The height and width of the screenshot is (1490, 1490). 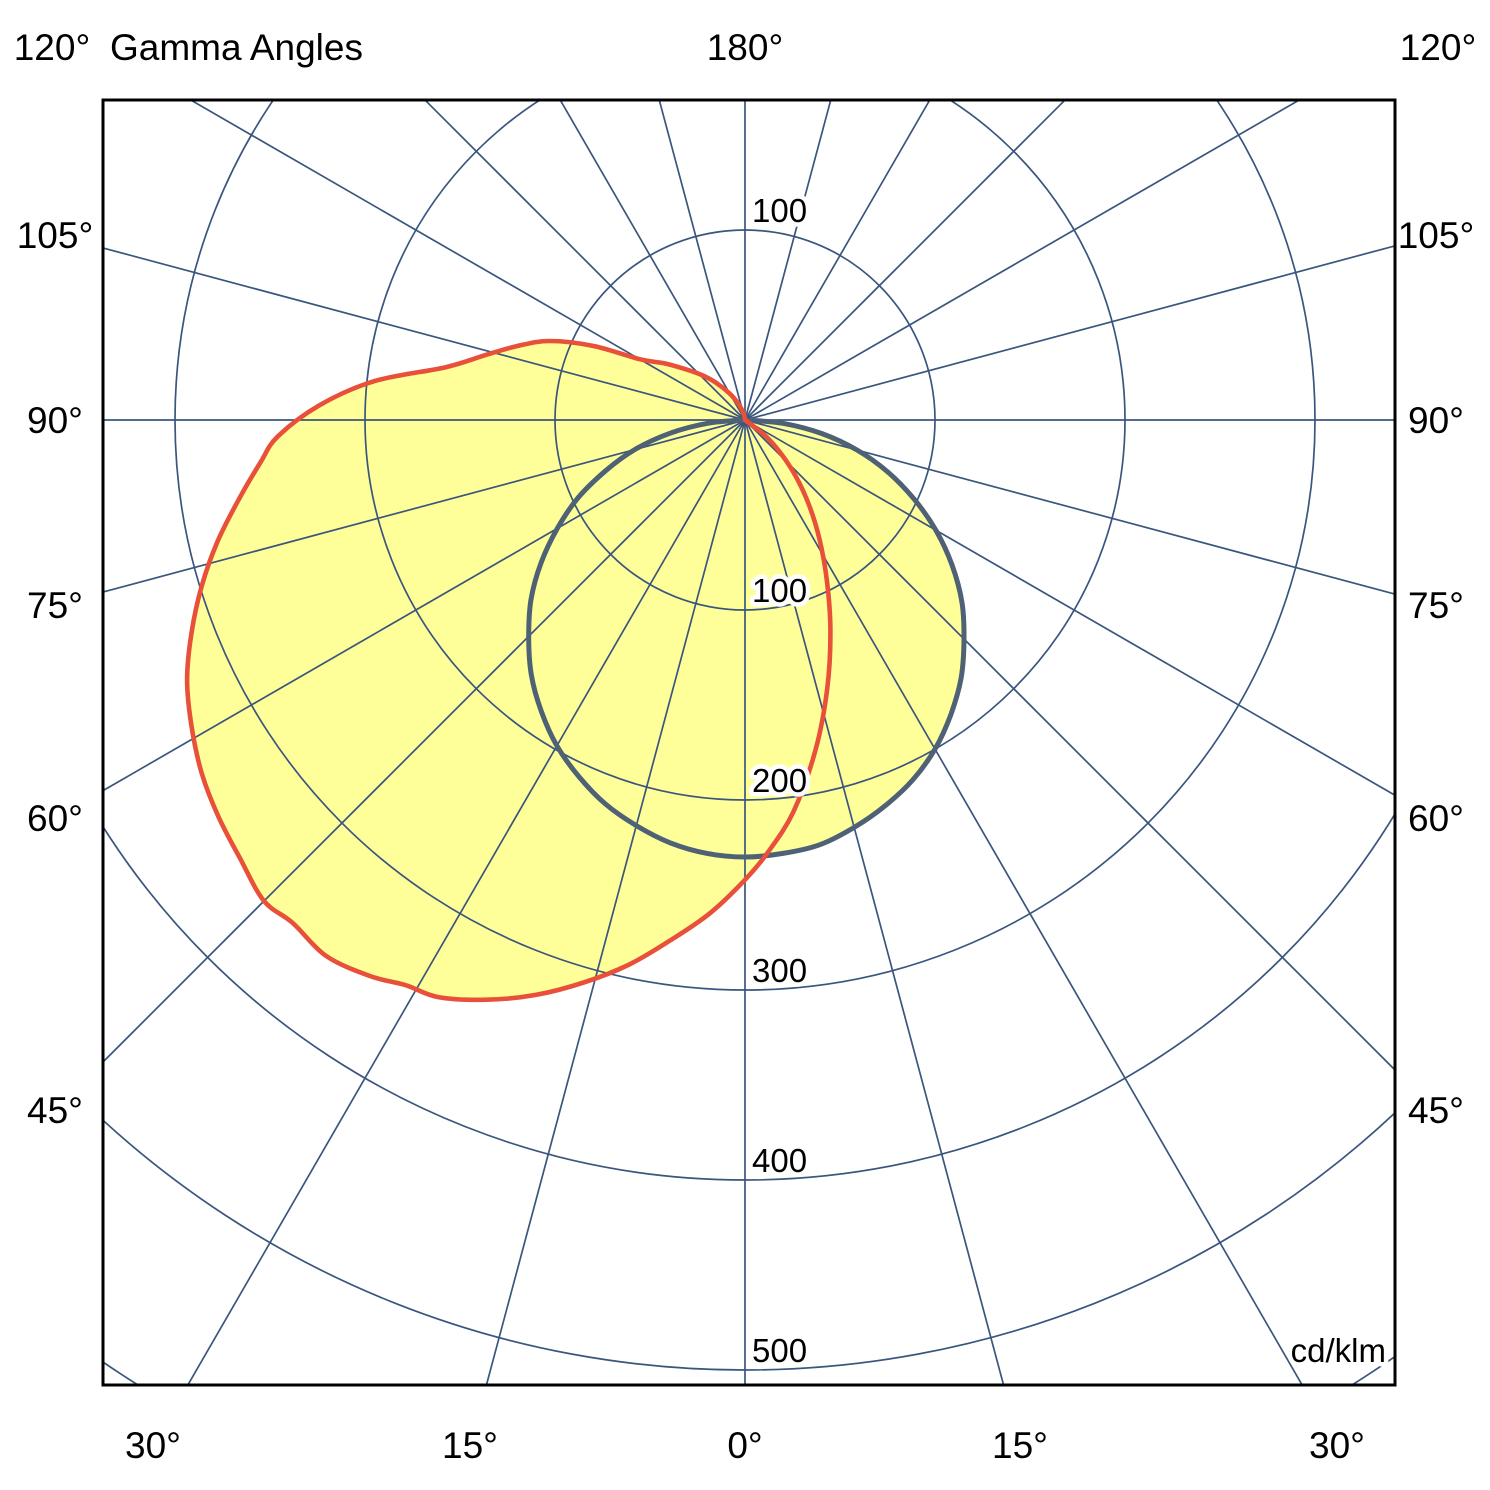 What do you see at coordinates (55, 1110) in the screenshot?
I see `gamma-angle-label-left: 45°` at bounding box center [55, 1110].